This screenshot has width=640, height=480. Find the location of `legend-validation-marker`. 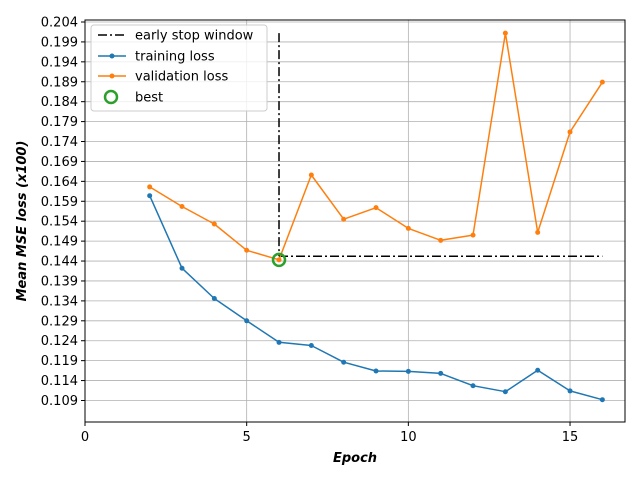

legend-validation-marker is located at coordinates (112, 76).